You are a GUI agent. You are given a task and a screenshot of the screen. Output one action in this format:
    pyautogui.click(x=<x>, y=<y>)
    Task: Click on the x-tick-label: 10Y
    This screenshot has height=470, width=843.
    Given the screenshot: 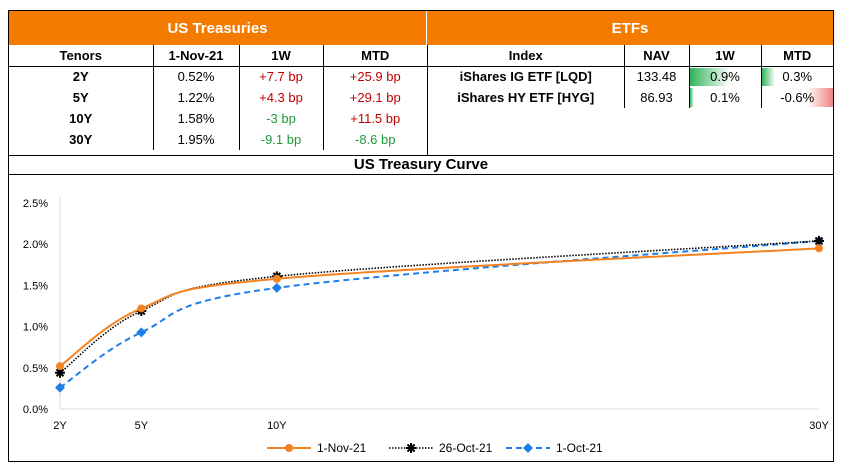 What is the action you would take?
    pyautogui.click(x=277, y=426)
    